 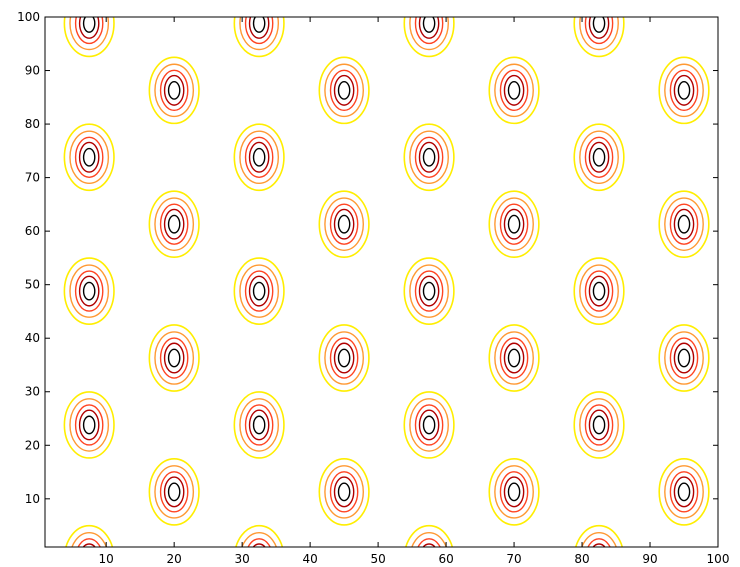 What do you see at coordinates (32, 338) in the screenshot?
I see `y-tick-label: 40` at bounding box center [32, 338].